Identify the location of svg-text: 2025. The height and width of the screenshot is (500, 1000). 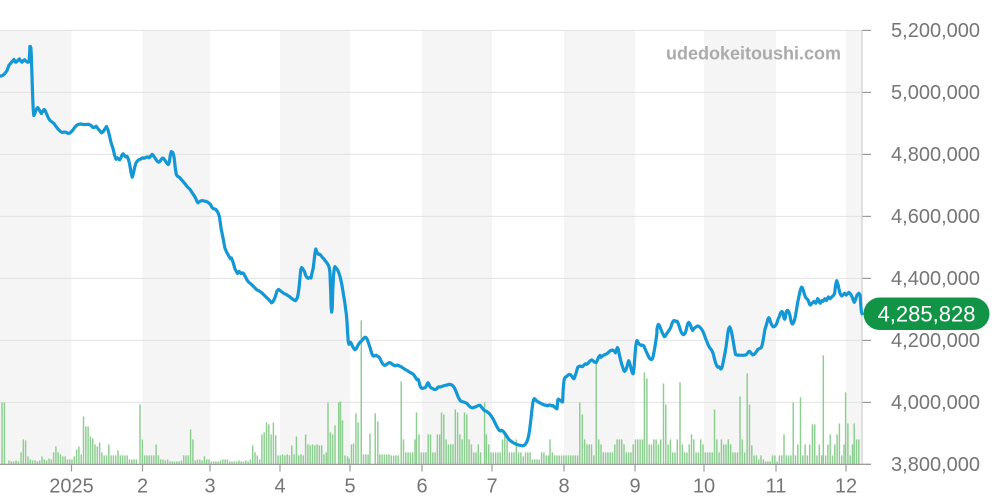
(71, 487).